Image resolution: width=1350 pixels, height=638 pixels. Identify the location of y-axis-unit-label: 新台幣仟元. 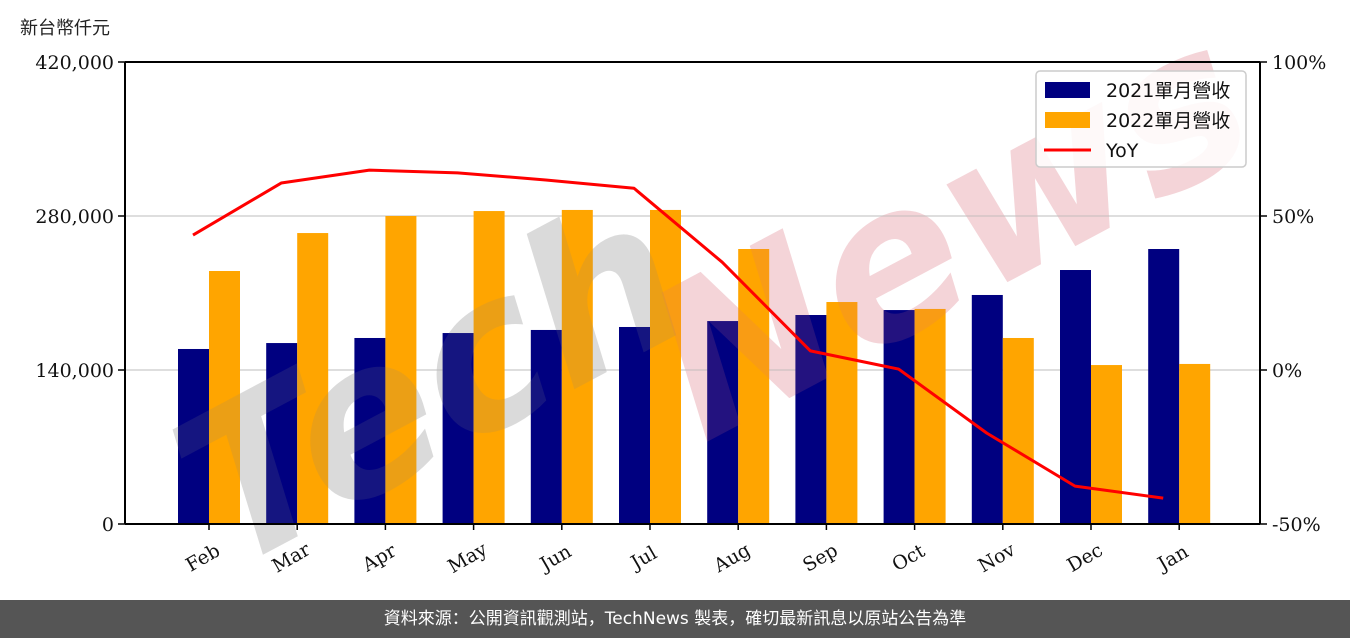
(65, 28).